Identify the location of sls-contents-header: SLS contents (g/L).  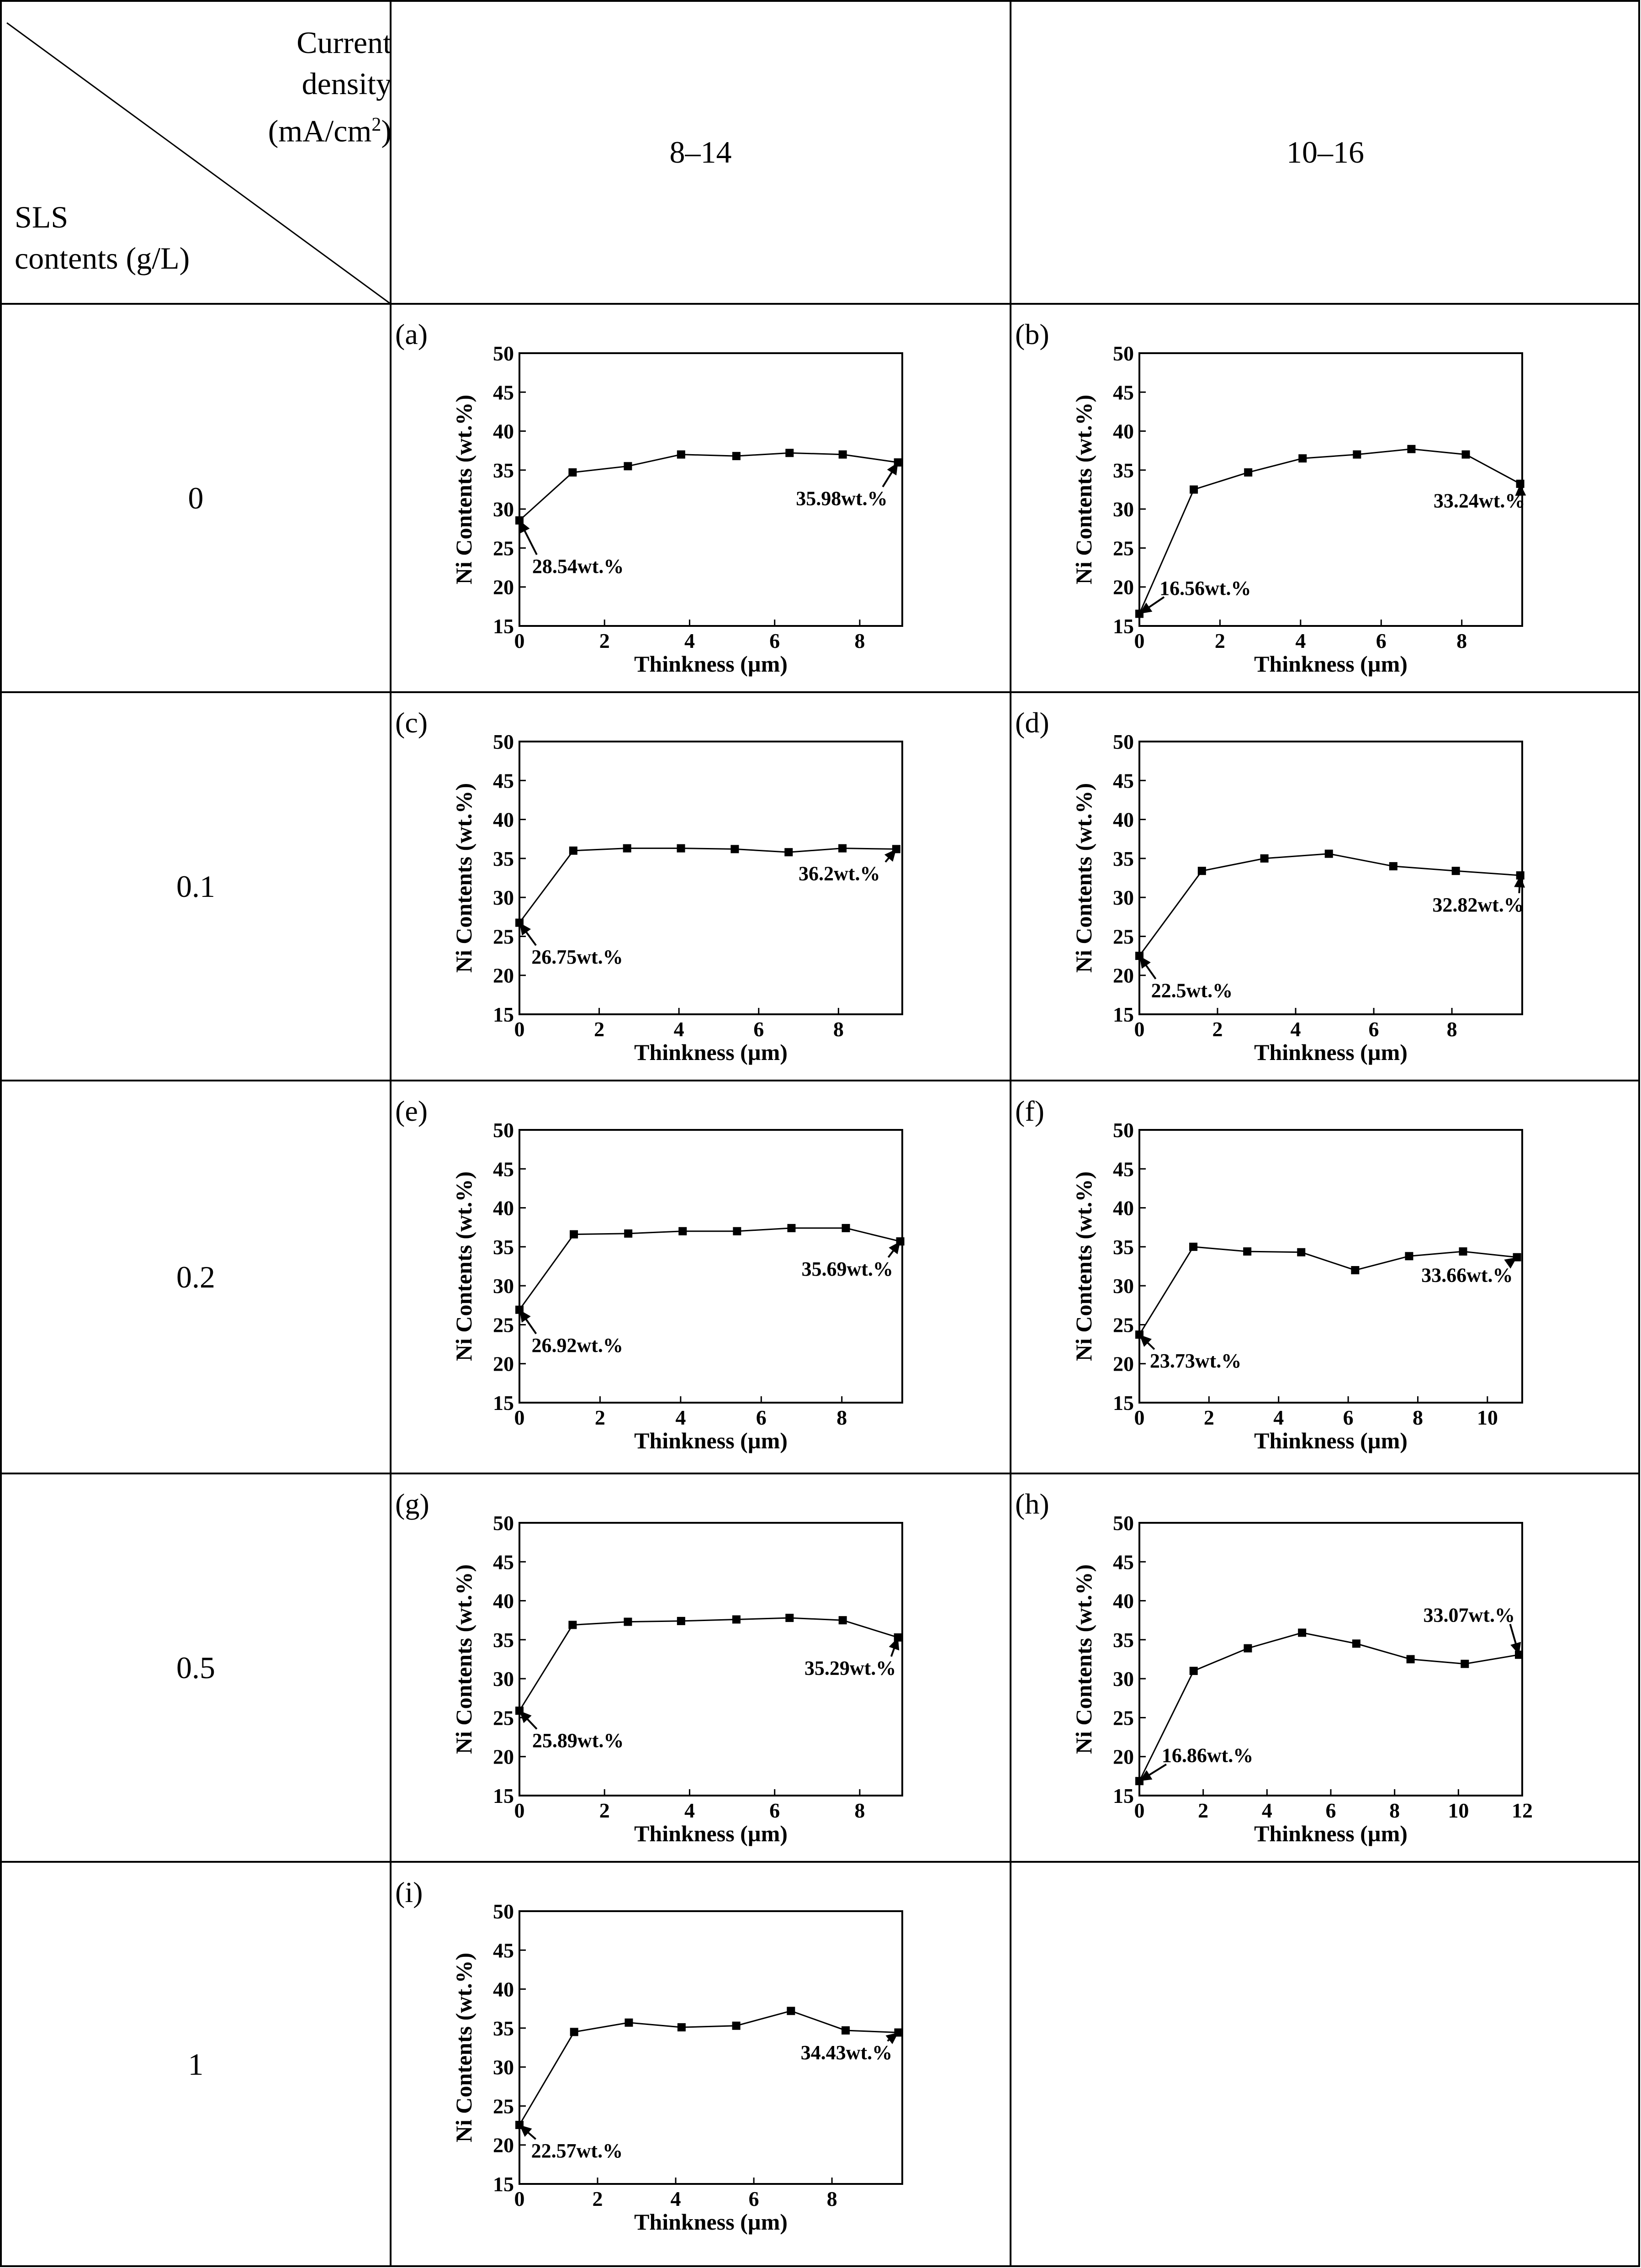
(103, 237).